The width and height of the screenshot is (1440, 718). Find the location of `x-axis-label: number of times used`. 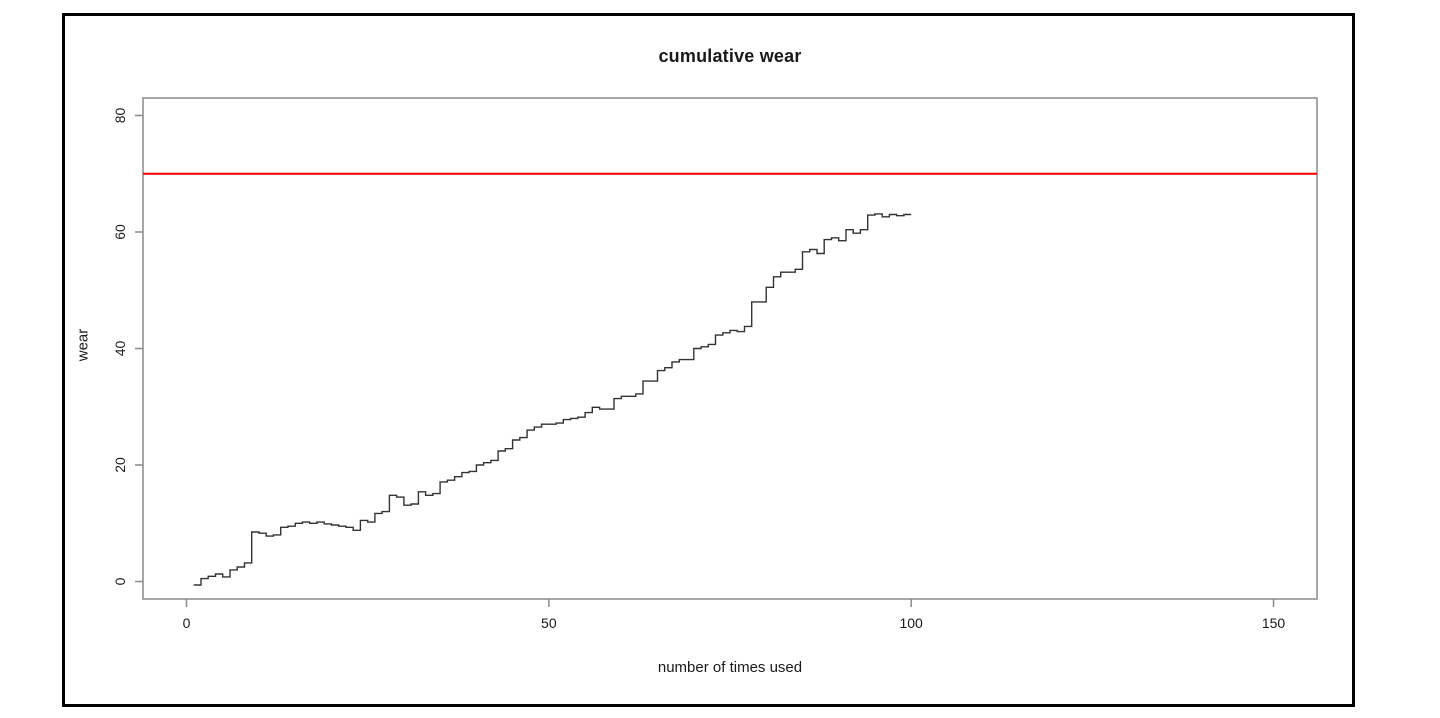

x-axis-label: number of times used is located at coordinates (730, 667).